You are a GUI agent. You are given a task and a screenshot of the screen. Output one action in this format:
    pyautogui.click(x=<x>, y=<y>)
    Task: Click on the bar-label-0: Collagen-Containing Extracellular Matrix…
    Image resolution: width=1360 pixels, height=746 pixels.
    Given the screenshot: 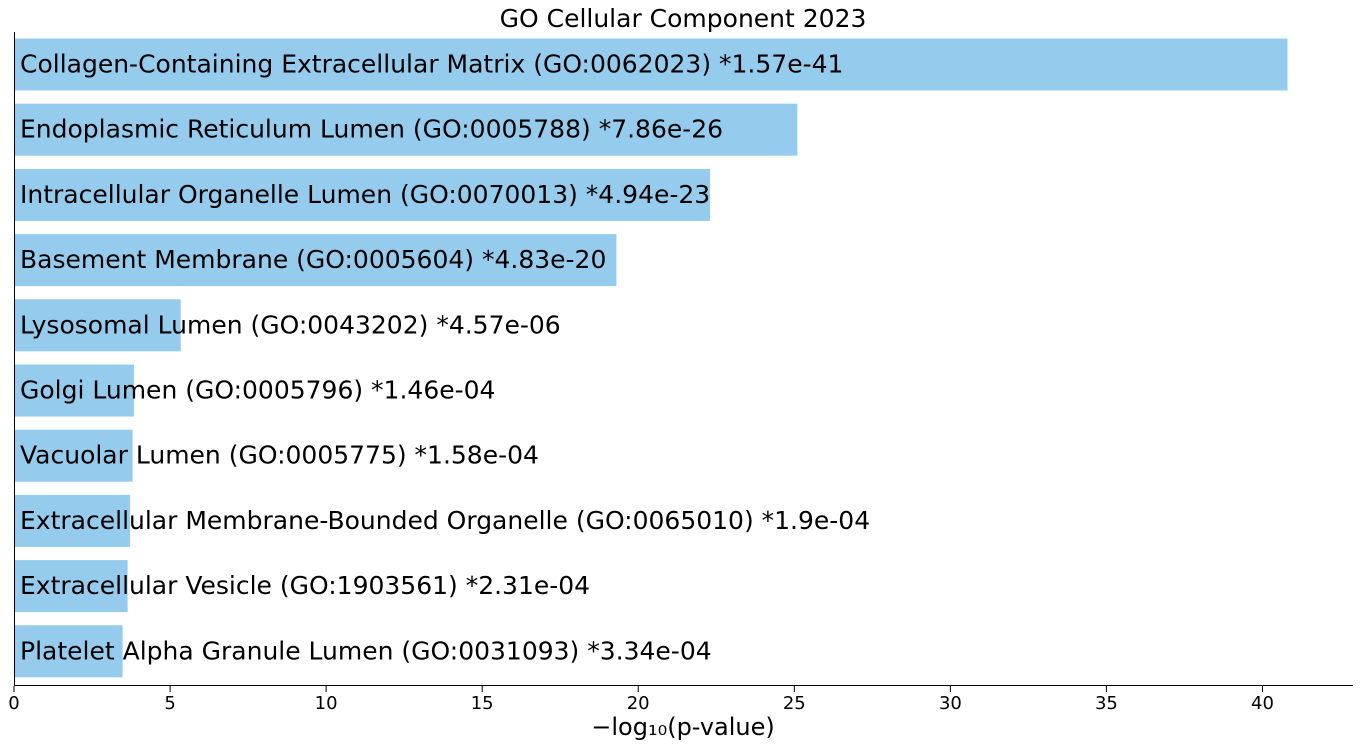 What is the action you would take?
    pyautogui.click(x=431, y=64)
    